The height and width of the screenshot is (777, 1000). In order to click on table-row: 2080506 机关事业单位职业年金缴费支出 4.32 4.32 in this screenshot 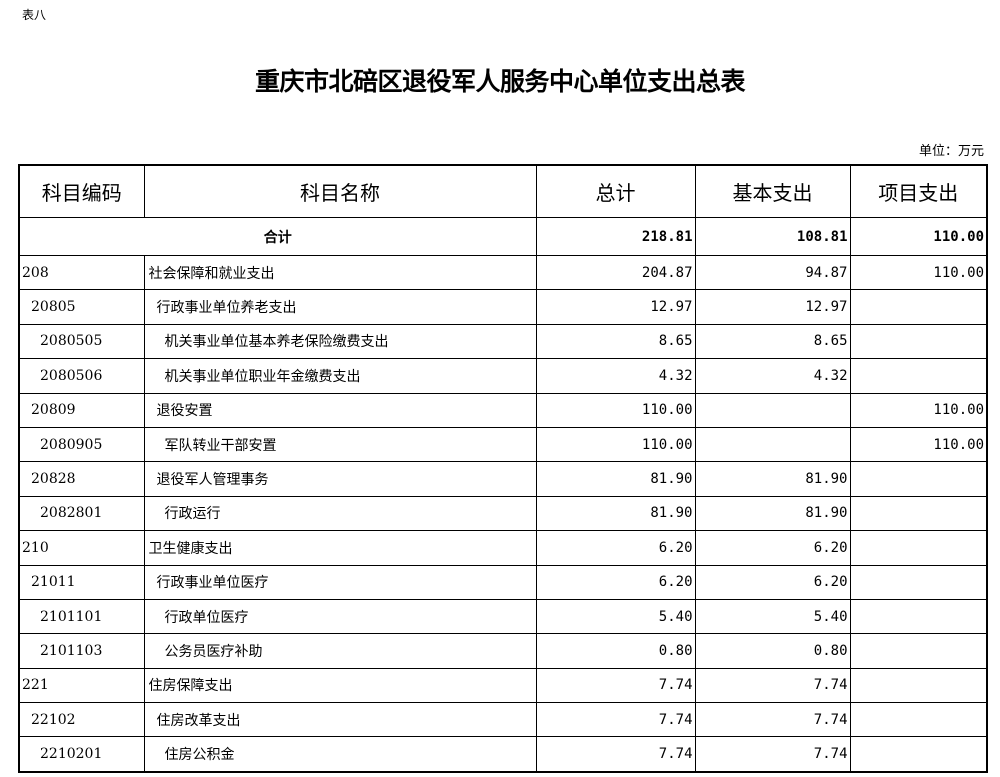, I will do `click(503, 376)`.